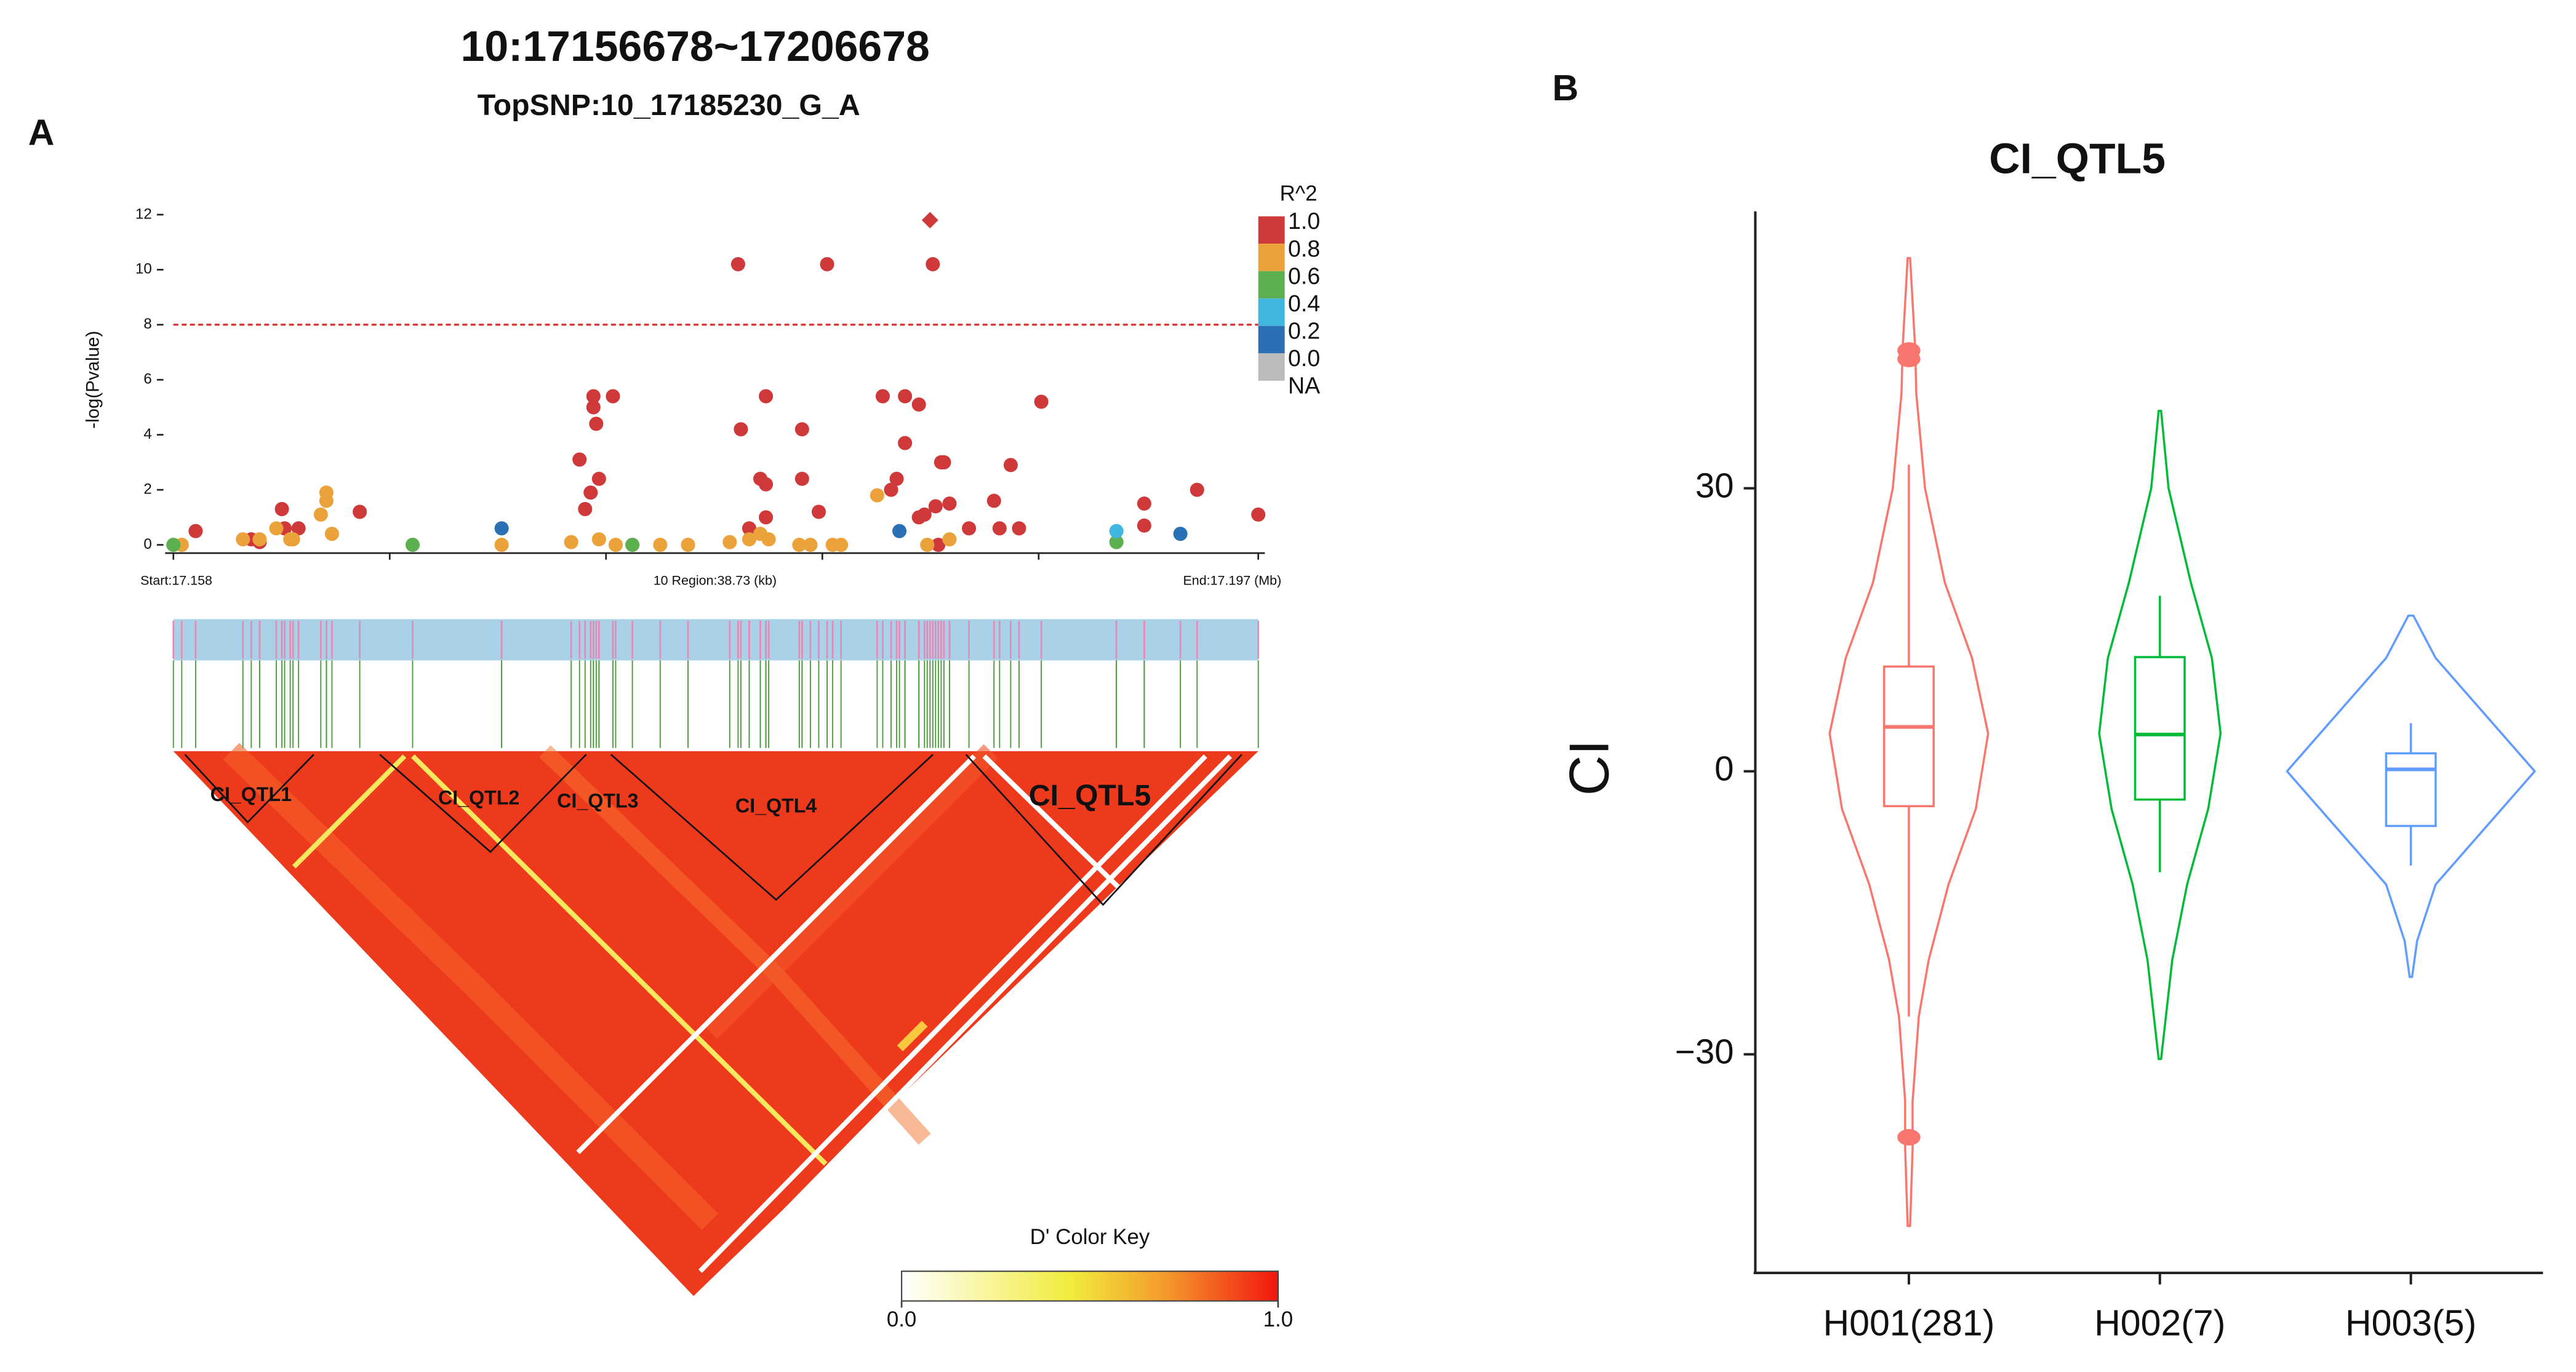 Image resolution: width=2576 pixels, height=1372 pixels. Describe the element at coordinates (669, 105) in the screenshot. I see `subtitle: TopSNP:10_17185230_G_A` at that location.